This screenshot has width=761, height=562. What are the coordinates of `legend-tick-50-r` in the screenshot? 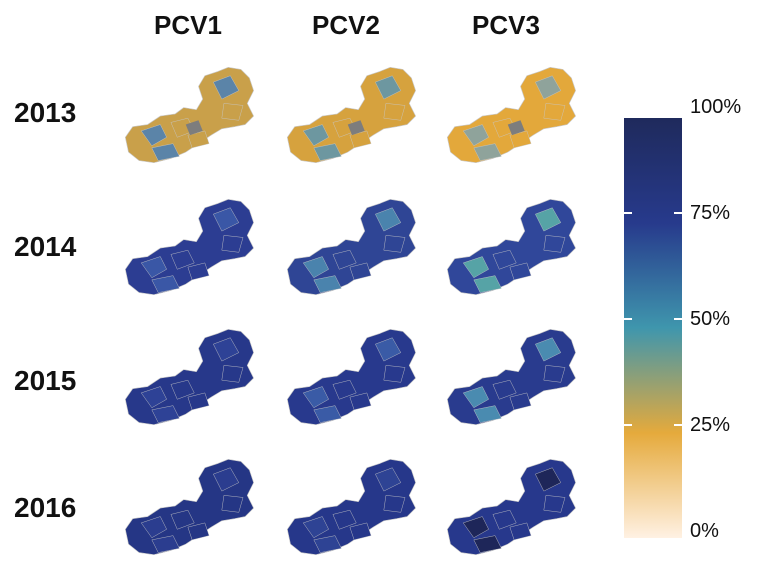 It's located at (678, 319).